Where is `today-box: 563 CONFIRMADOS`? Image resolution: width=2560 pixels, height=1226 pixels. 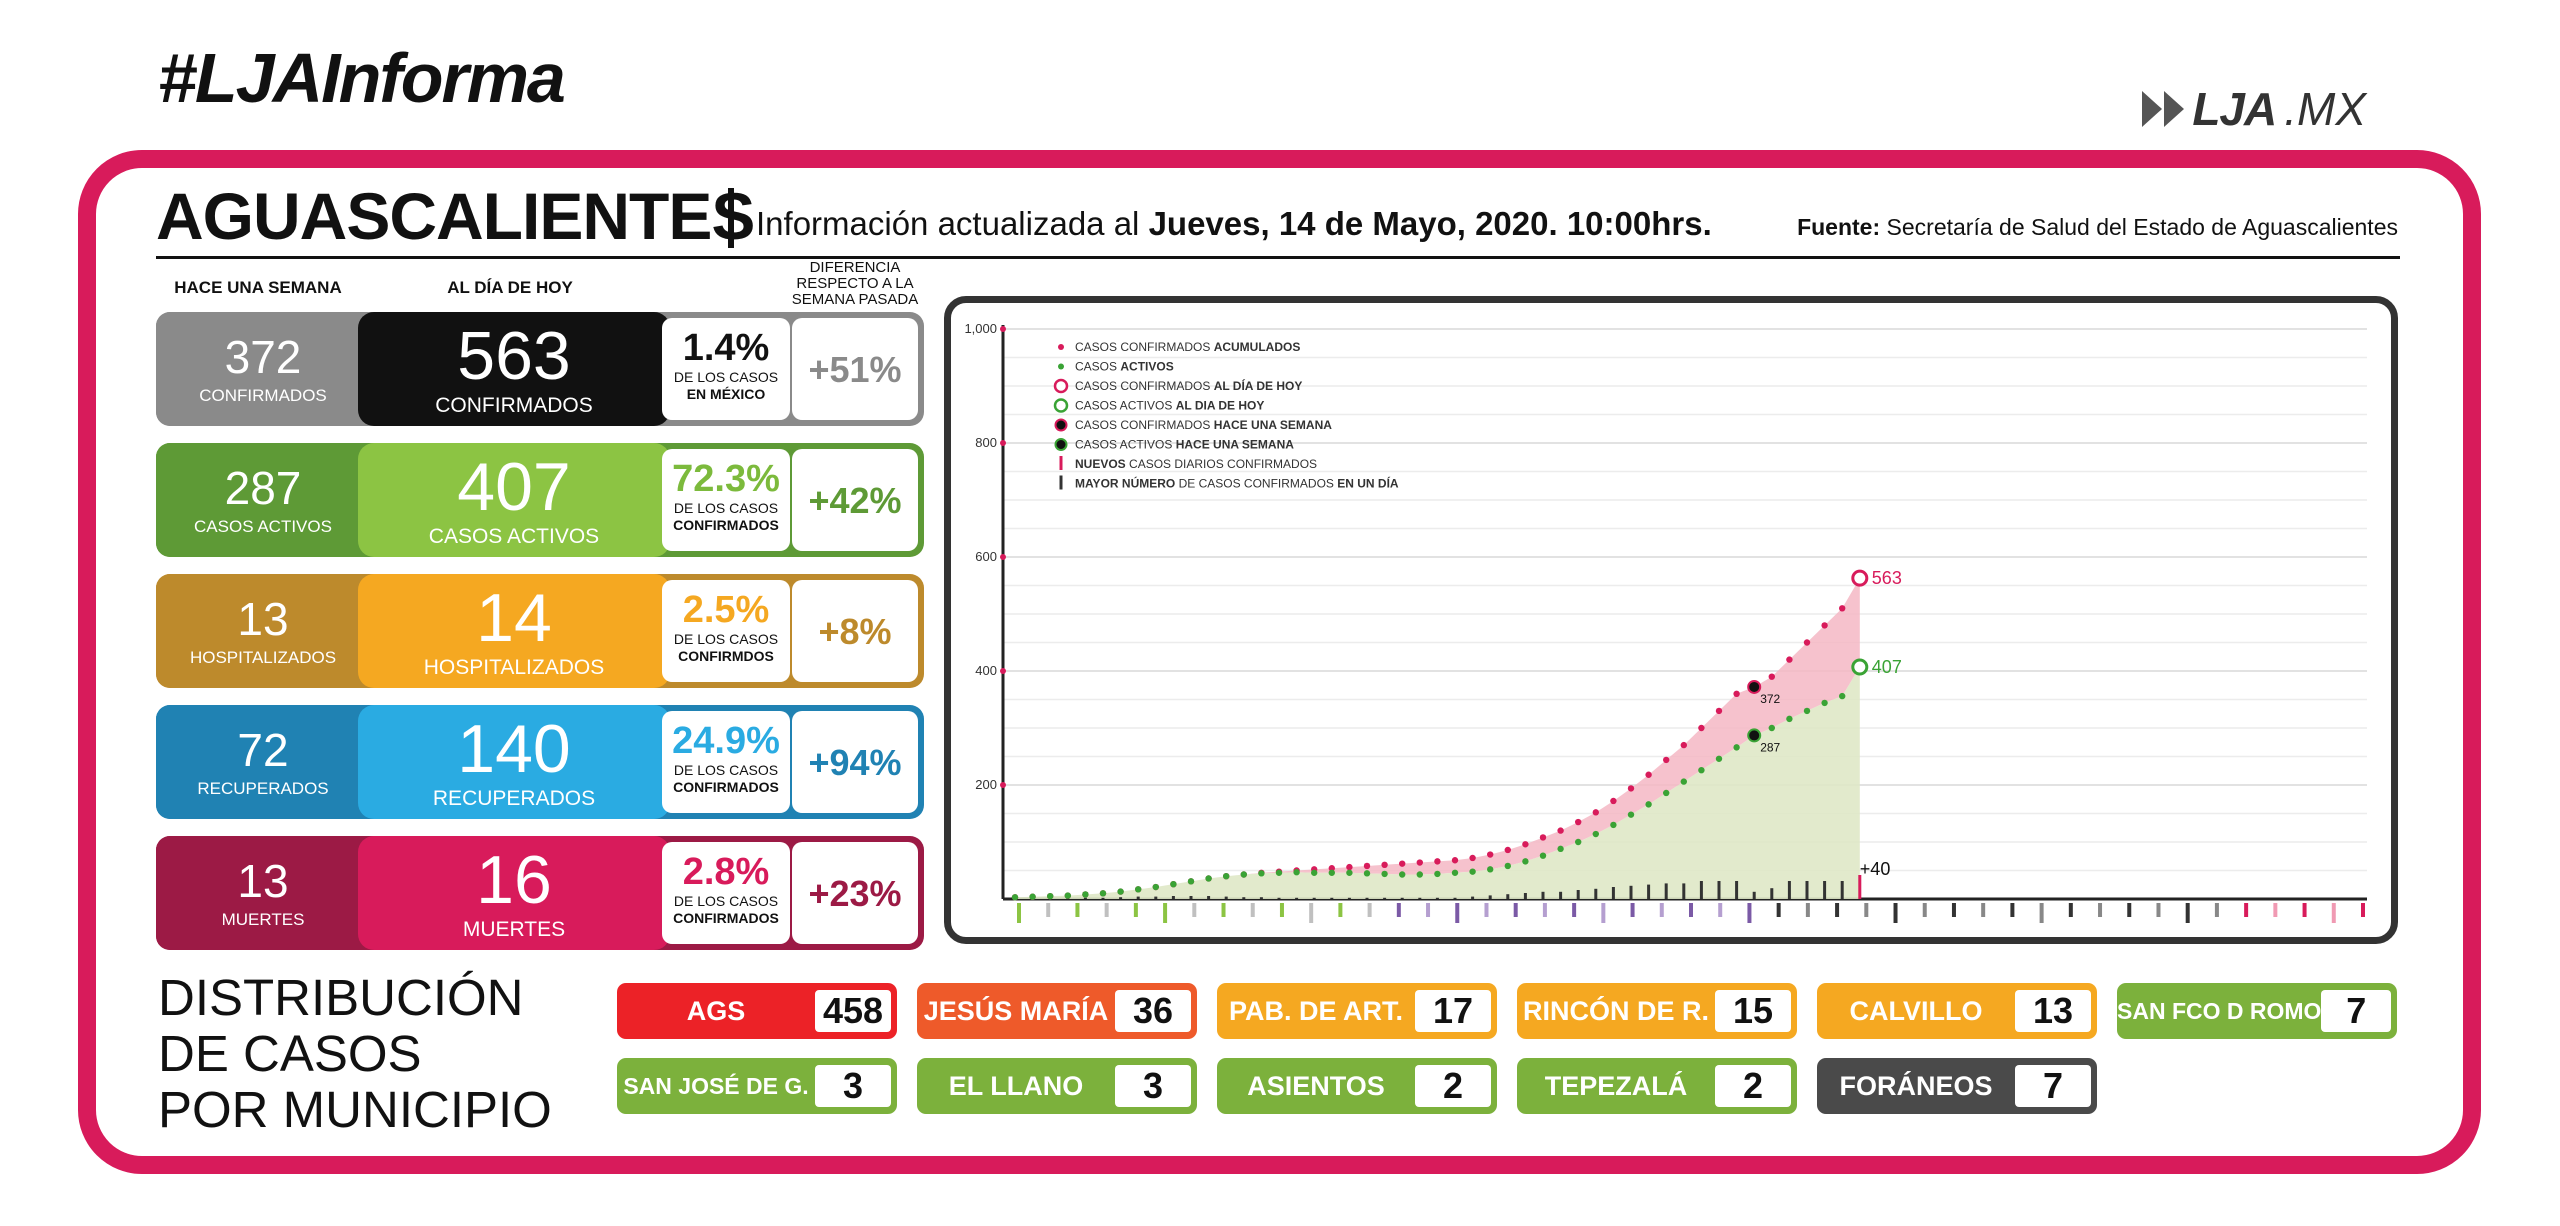 today-box: 563 CONFIRMADOS is located at coordinates (514, 369).